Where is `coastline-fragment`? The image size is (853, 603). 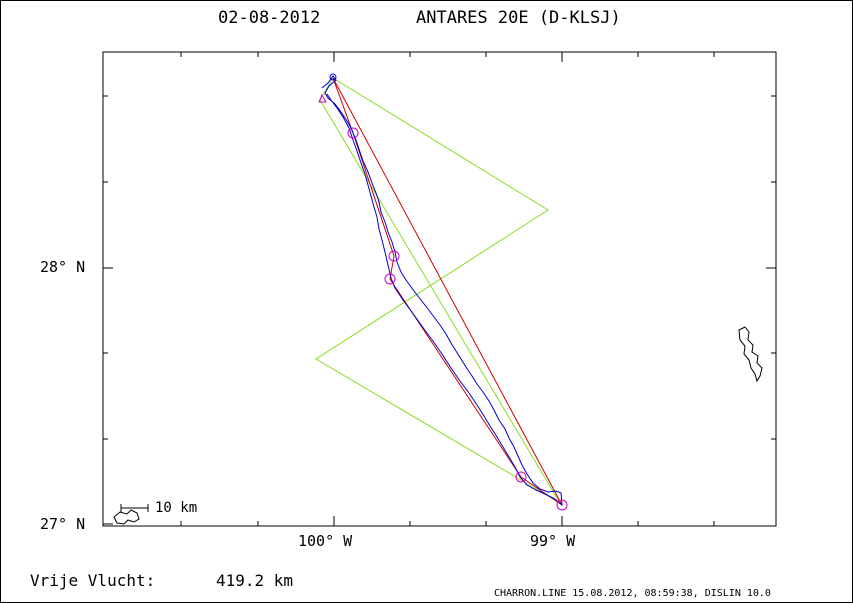
coastline-fragment is located at coordinates (126, 517).